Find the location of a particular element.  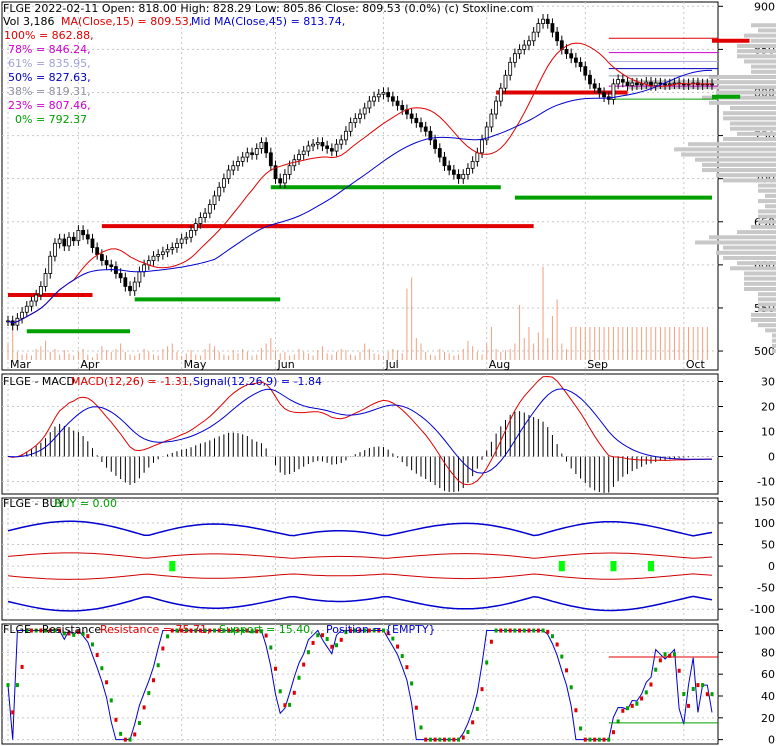

ma45-label: Mid MA(Close,45) = 813.74, is located at coordinates (268, 21).